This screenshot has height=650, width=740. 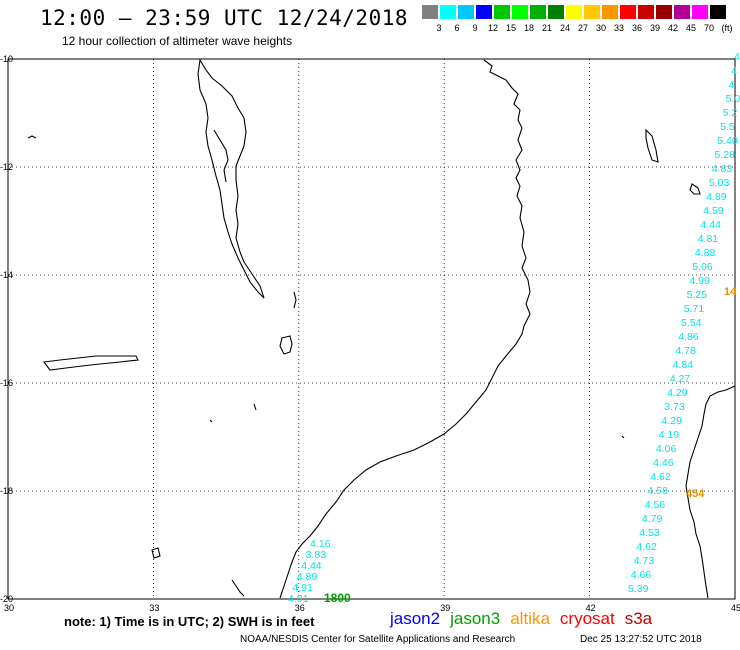 What do you see at coordinates (727, 141) in the screenshot?
I see `wave-height-label: 5.40` at bounding box center [727, 141].